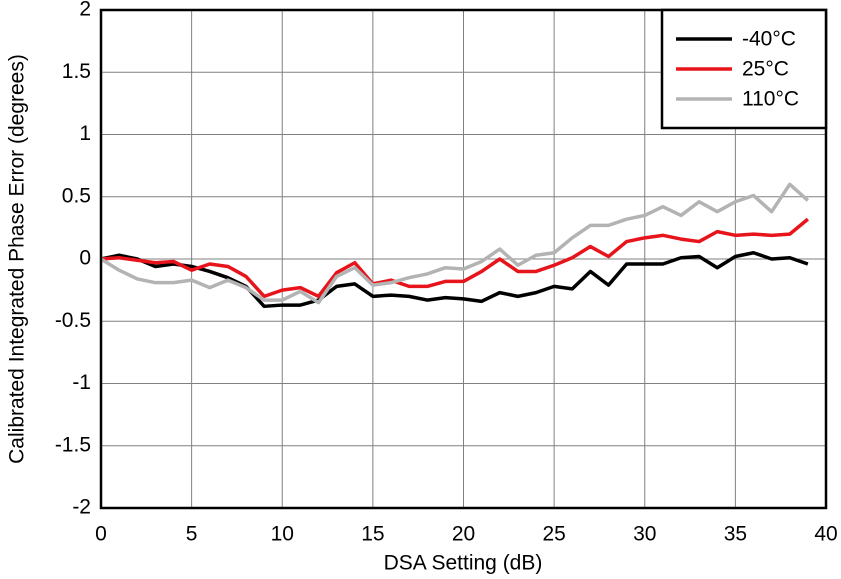 The width and height of the screenshot is (841, 579). I want to click on y-tick-label: 1, so click(85, 133).